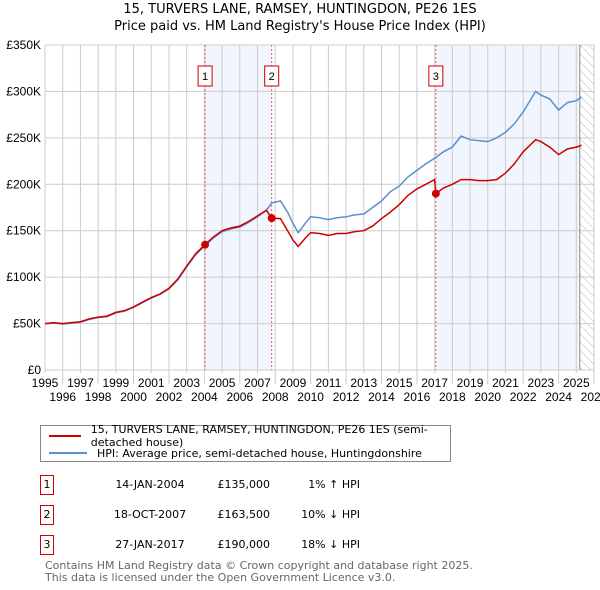  Describe the element at coordinates (523, 397) in the screenshot. I see `x-tick-label: 2022` at that location.